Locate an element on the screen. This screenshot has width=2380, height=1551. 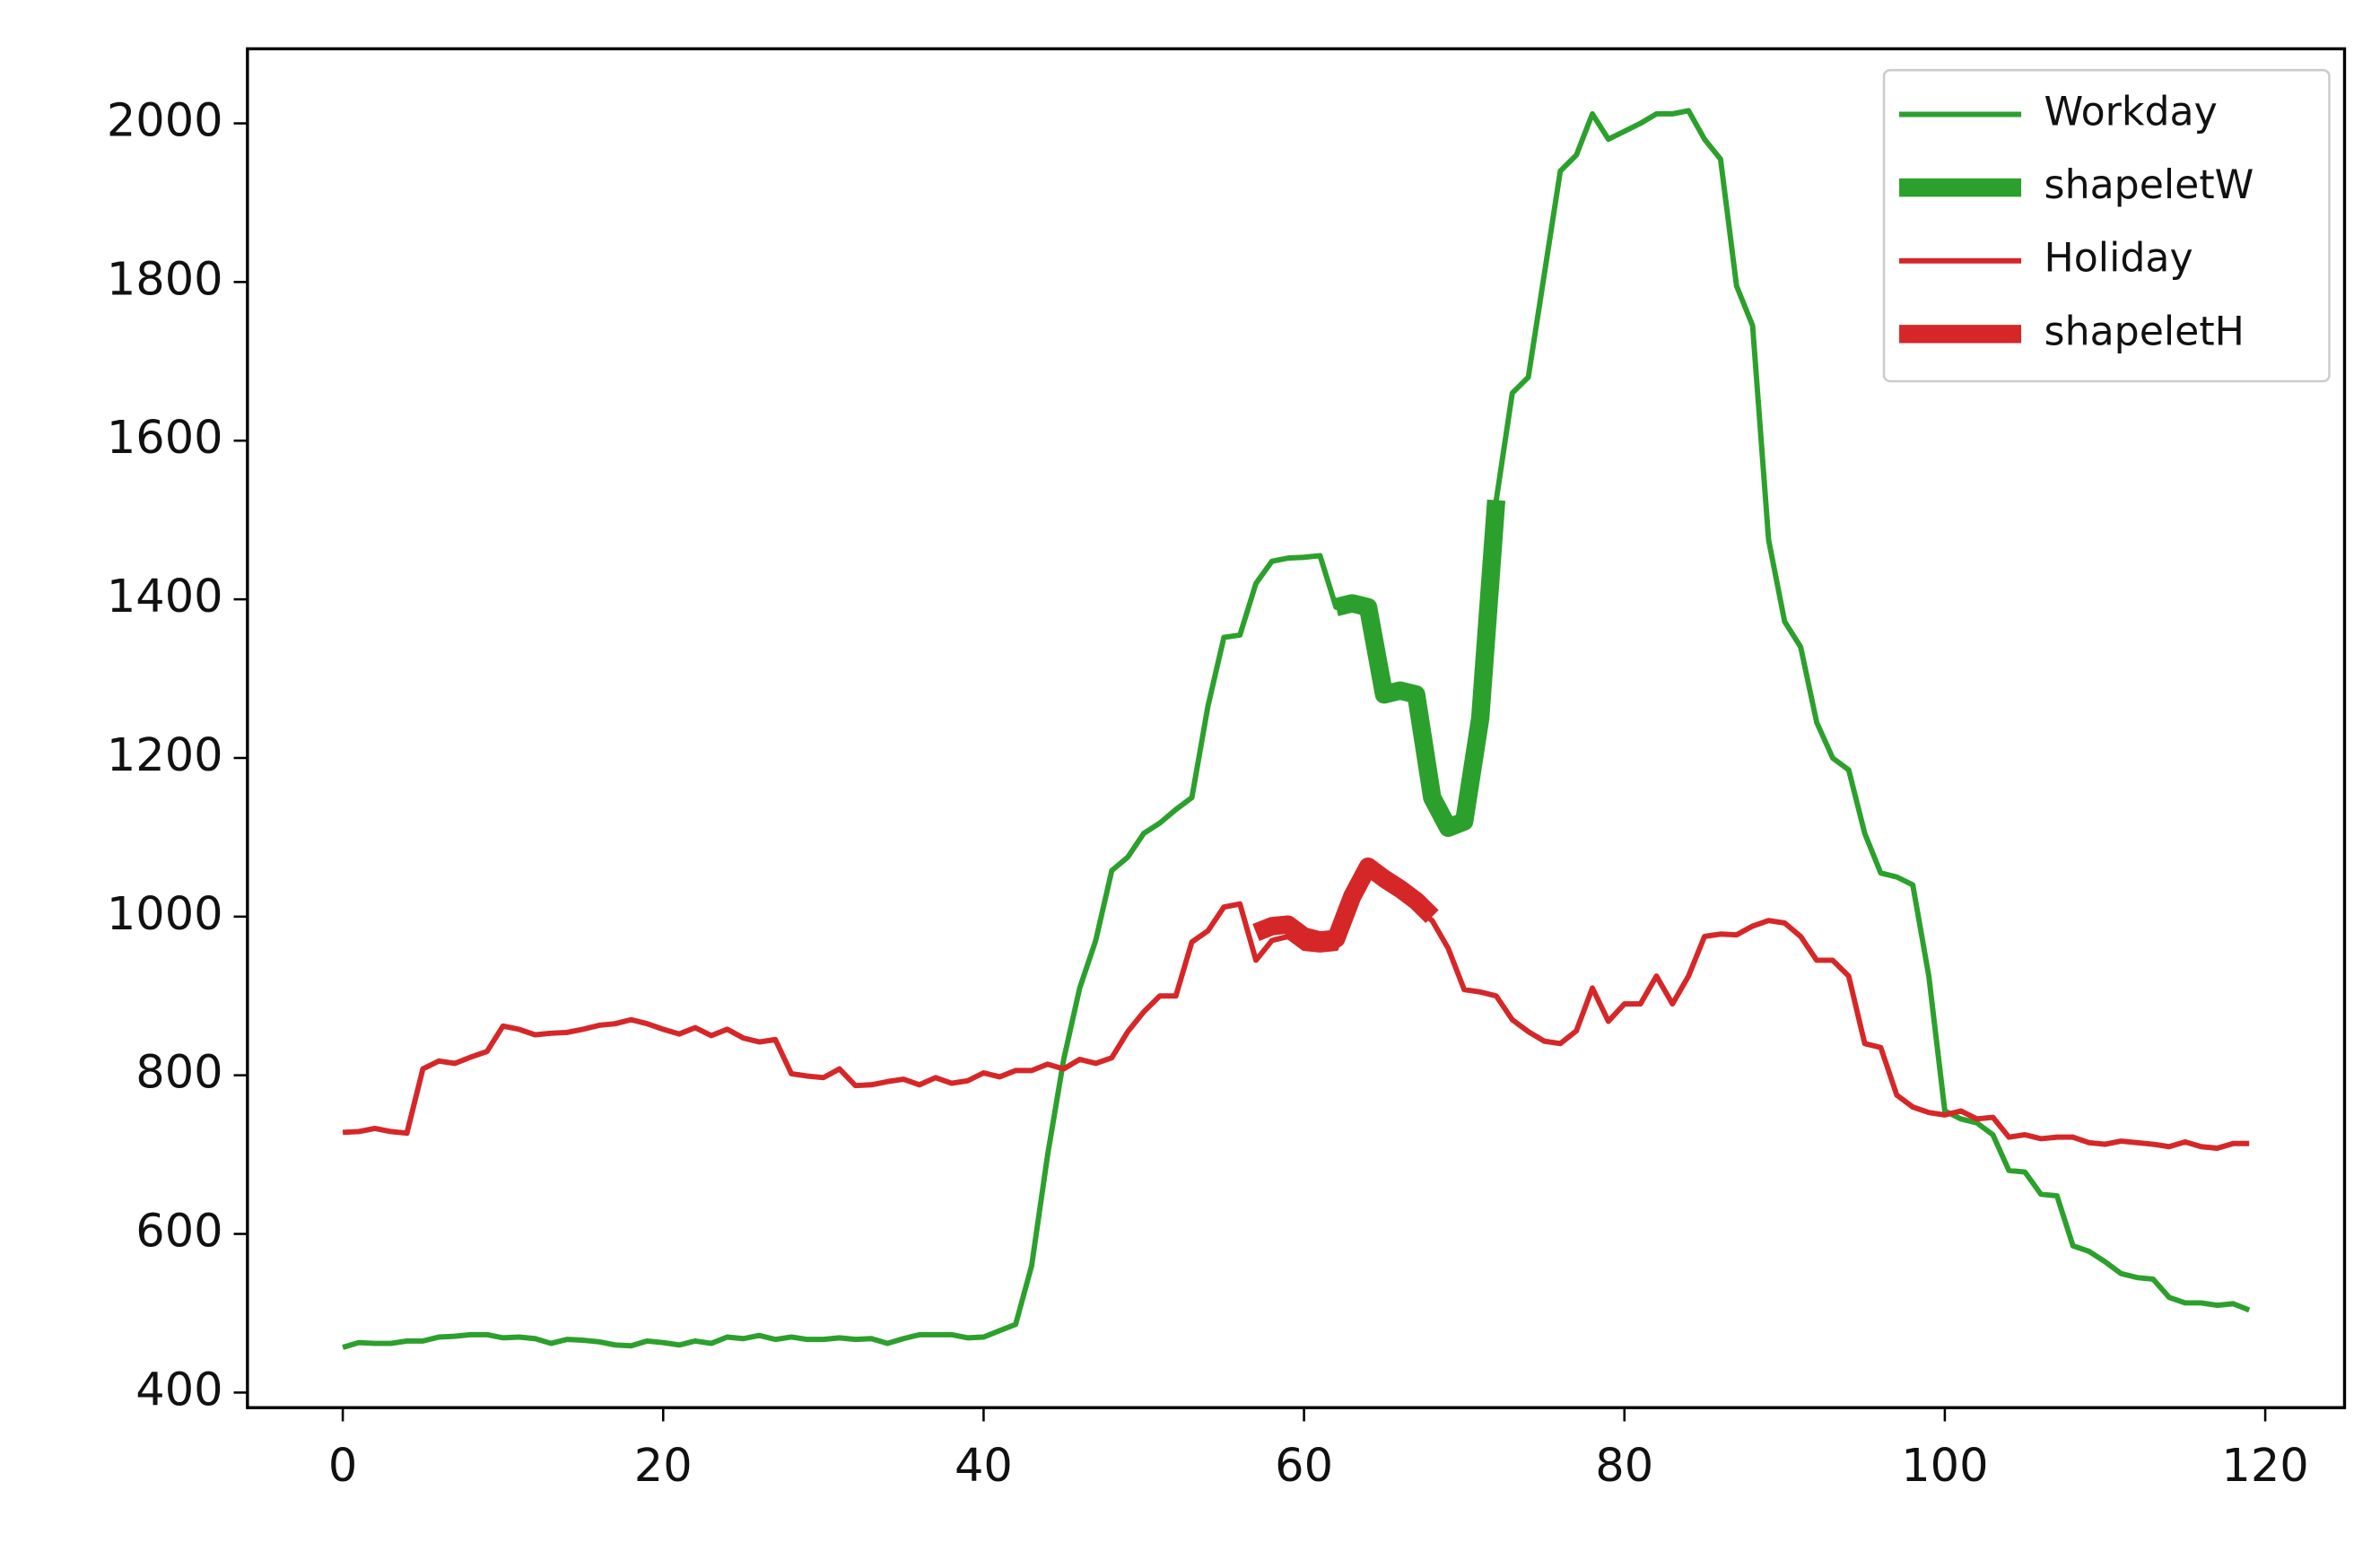
x-tick-label: 80 is located at coordinates (1624, 1466).